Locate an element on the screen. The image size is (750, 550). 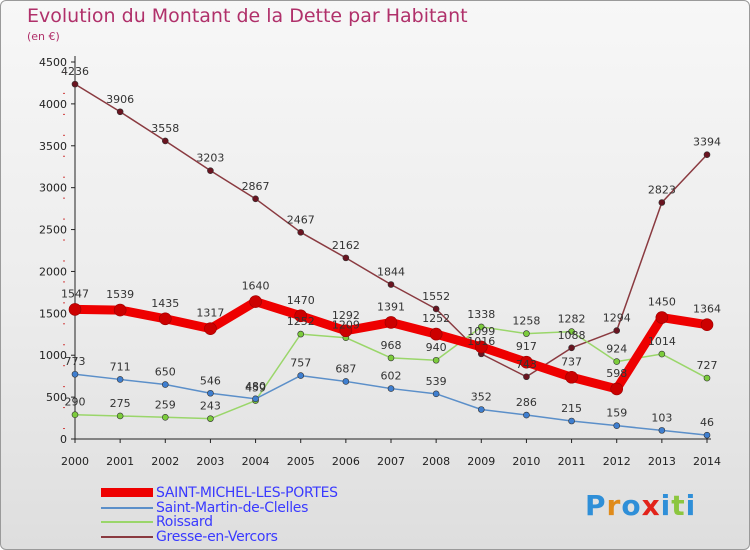
logo-letter: i is located at coordinates (691, 505).